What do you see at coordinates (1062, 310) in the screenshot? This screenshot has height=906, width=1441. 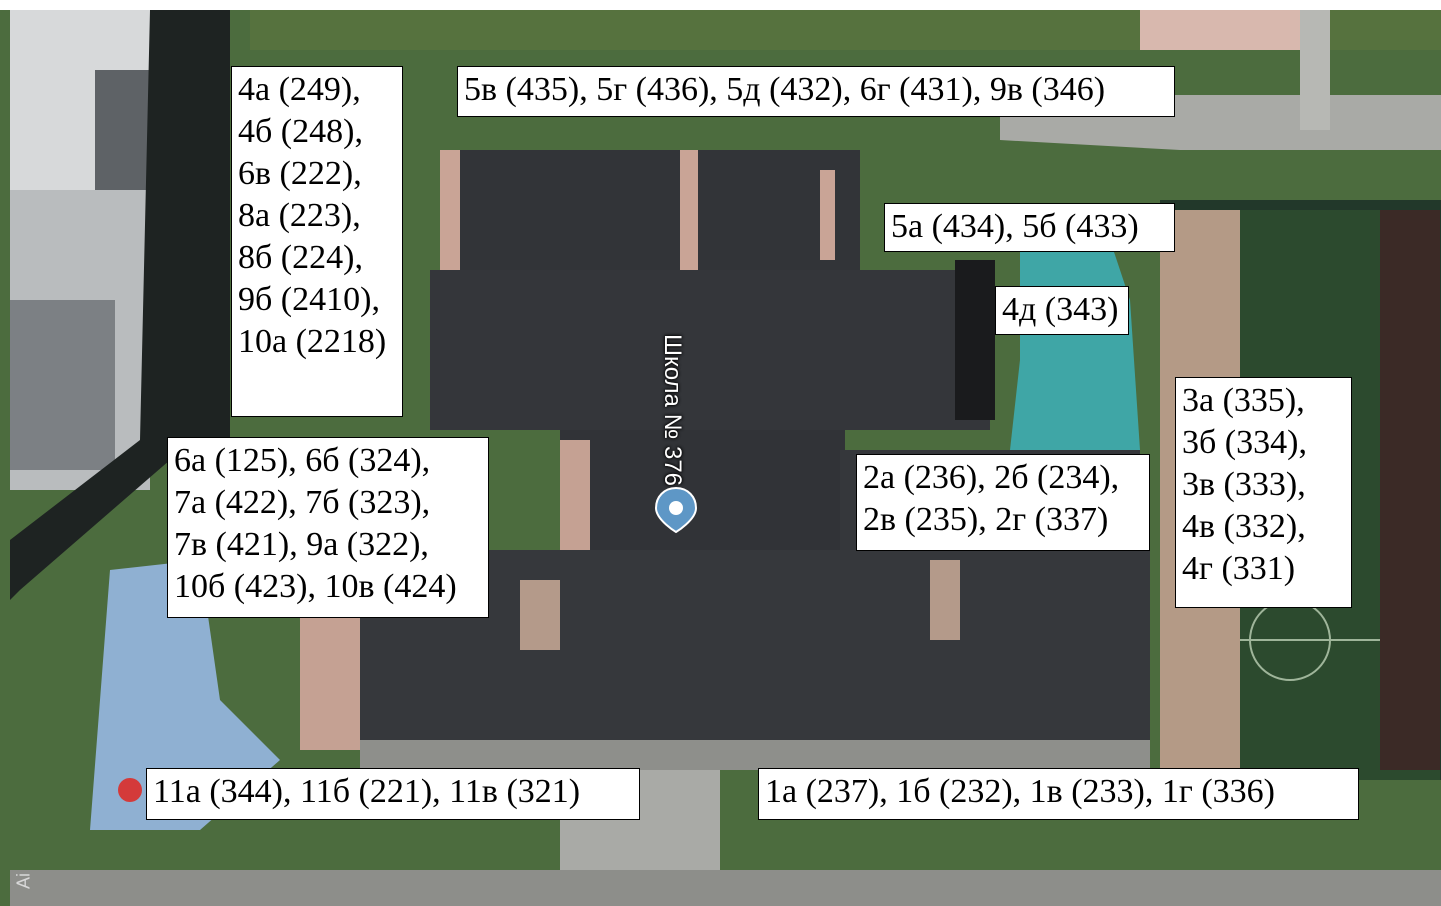 I see `classroom-label-right-middle: 4д (343)` at bounding box center [1062, 310].